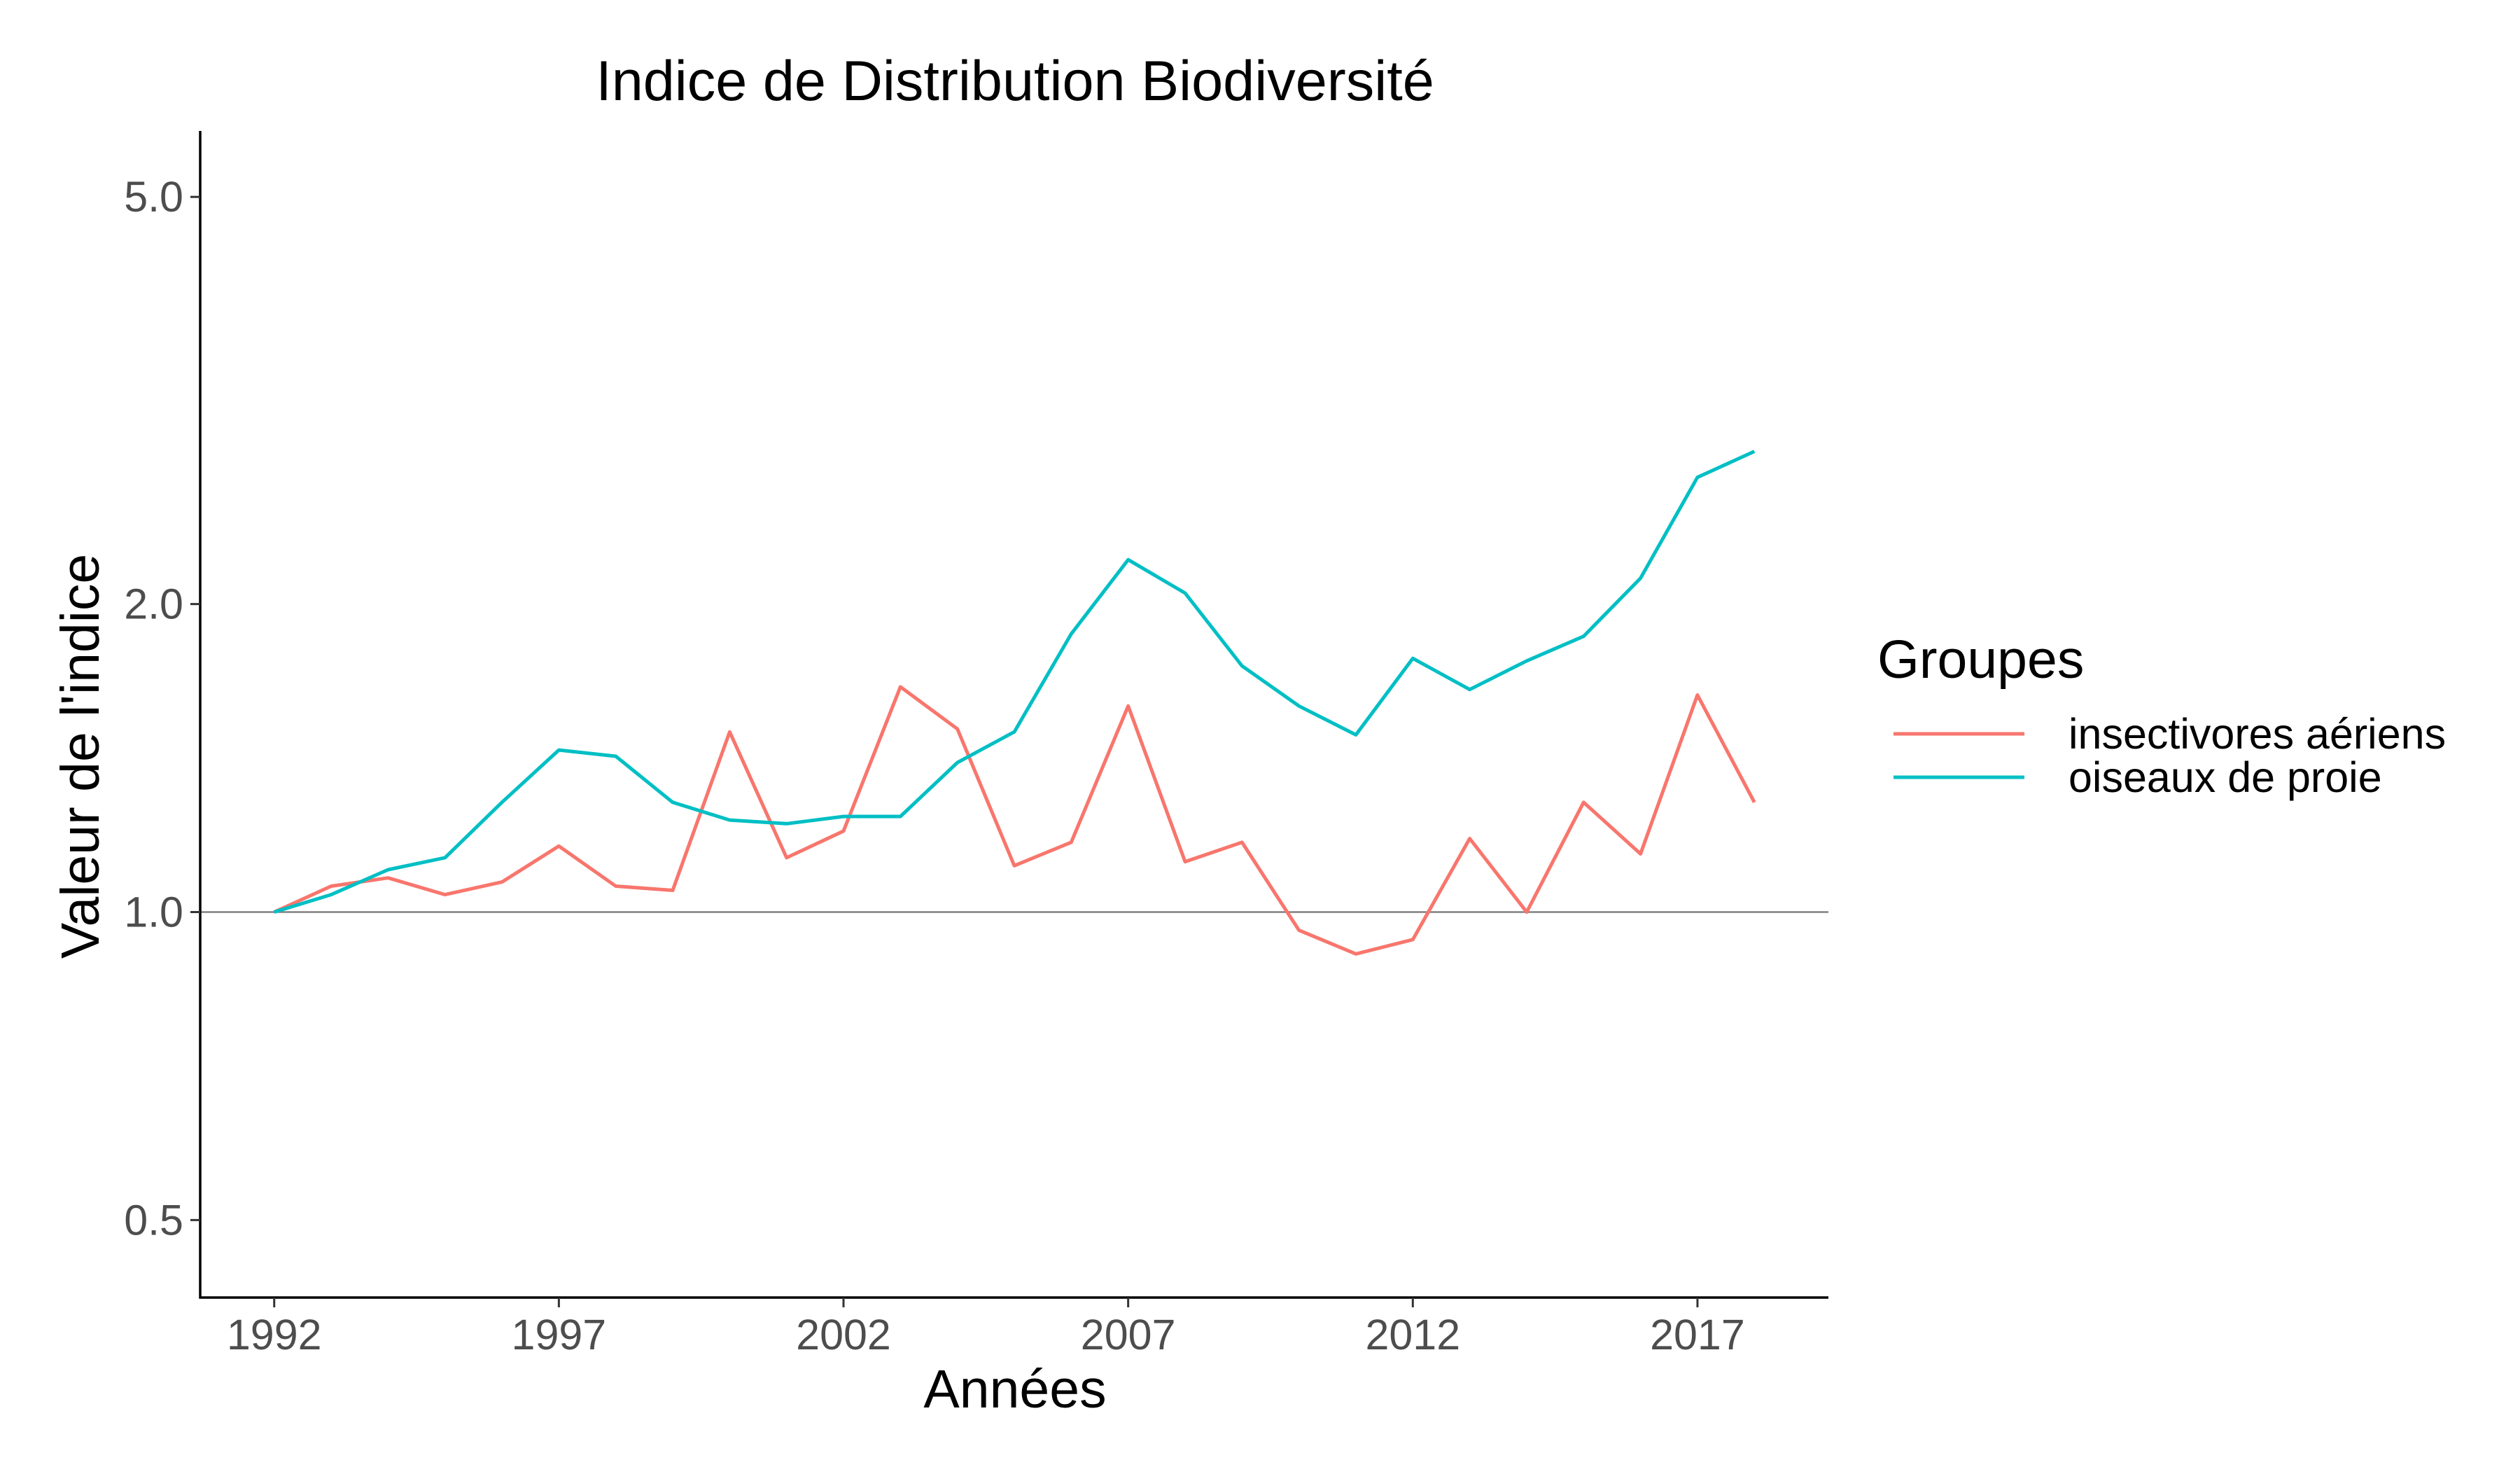  I want to click on chart-title: Indice de Distribution Biodiversité, so click(1015, 82).